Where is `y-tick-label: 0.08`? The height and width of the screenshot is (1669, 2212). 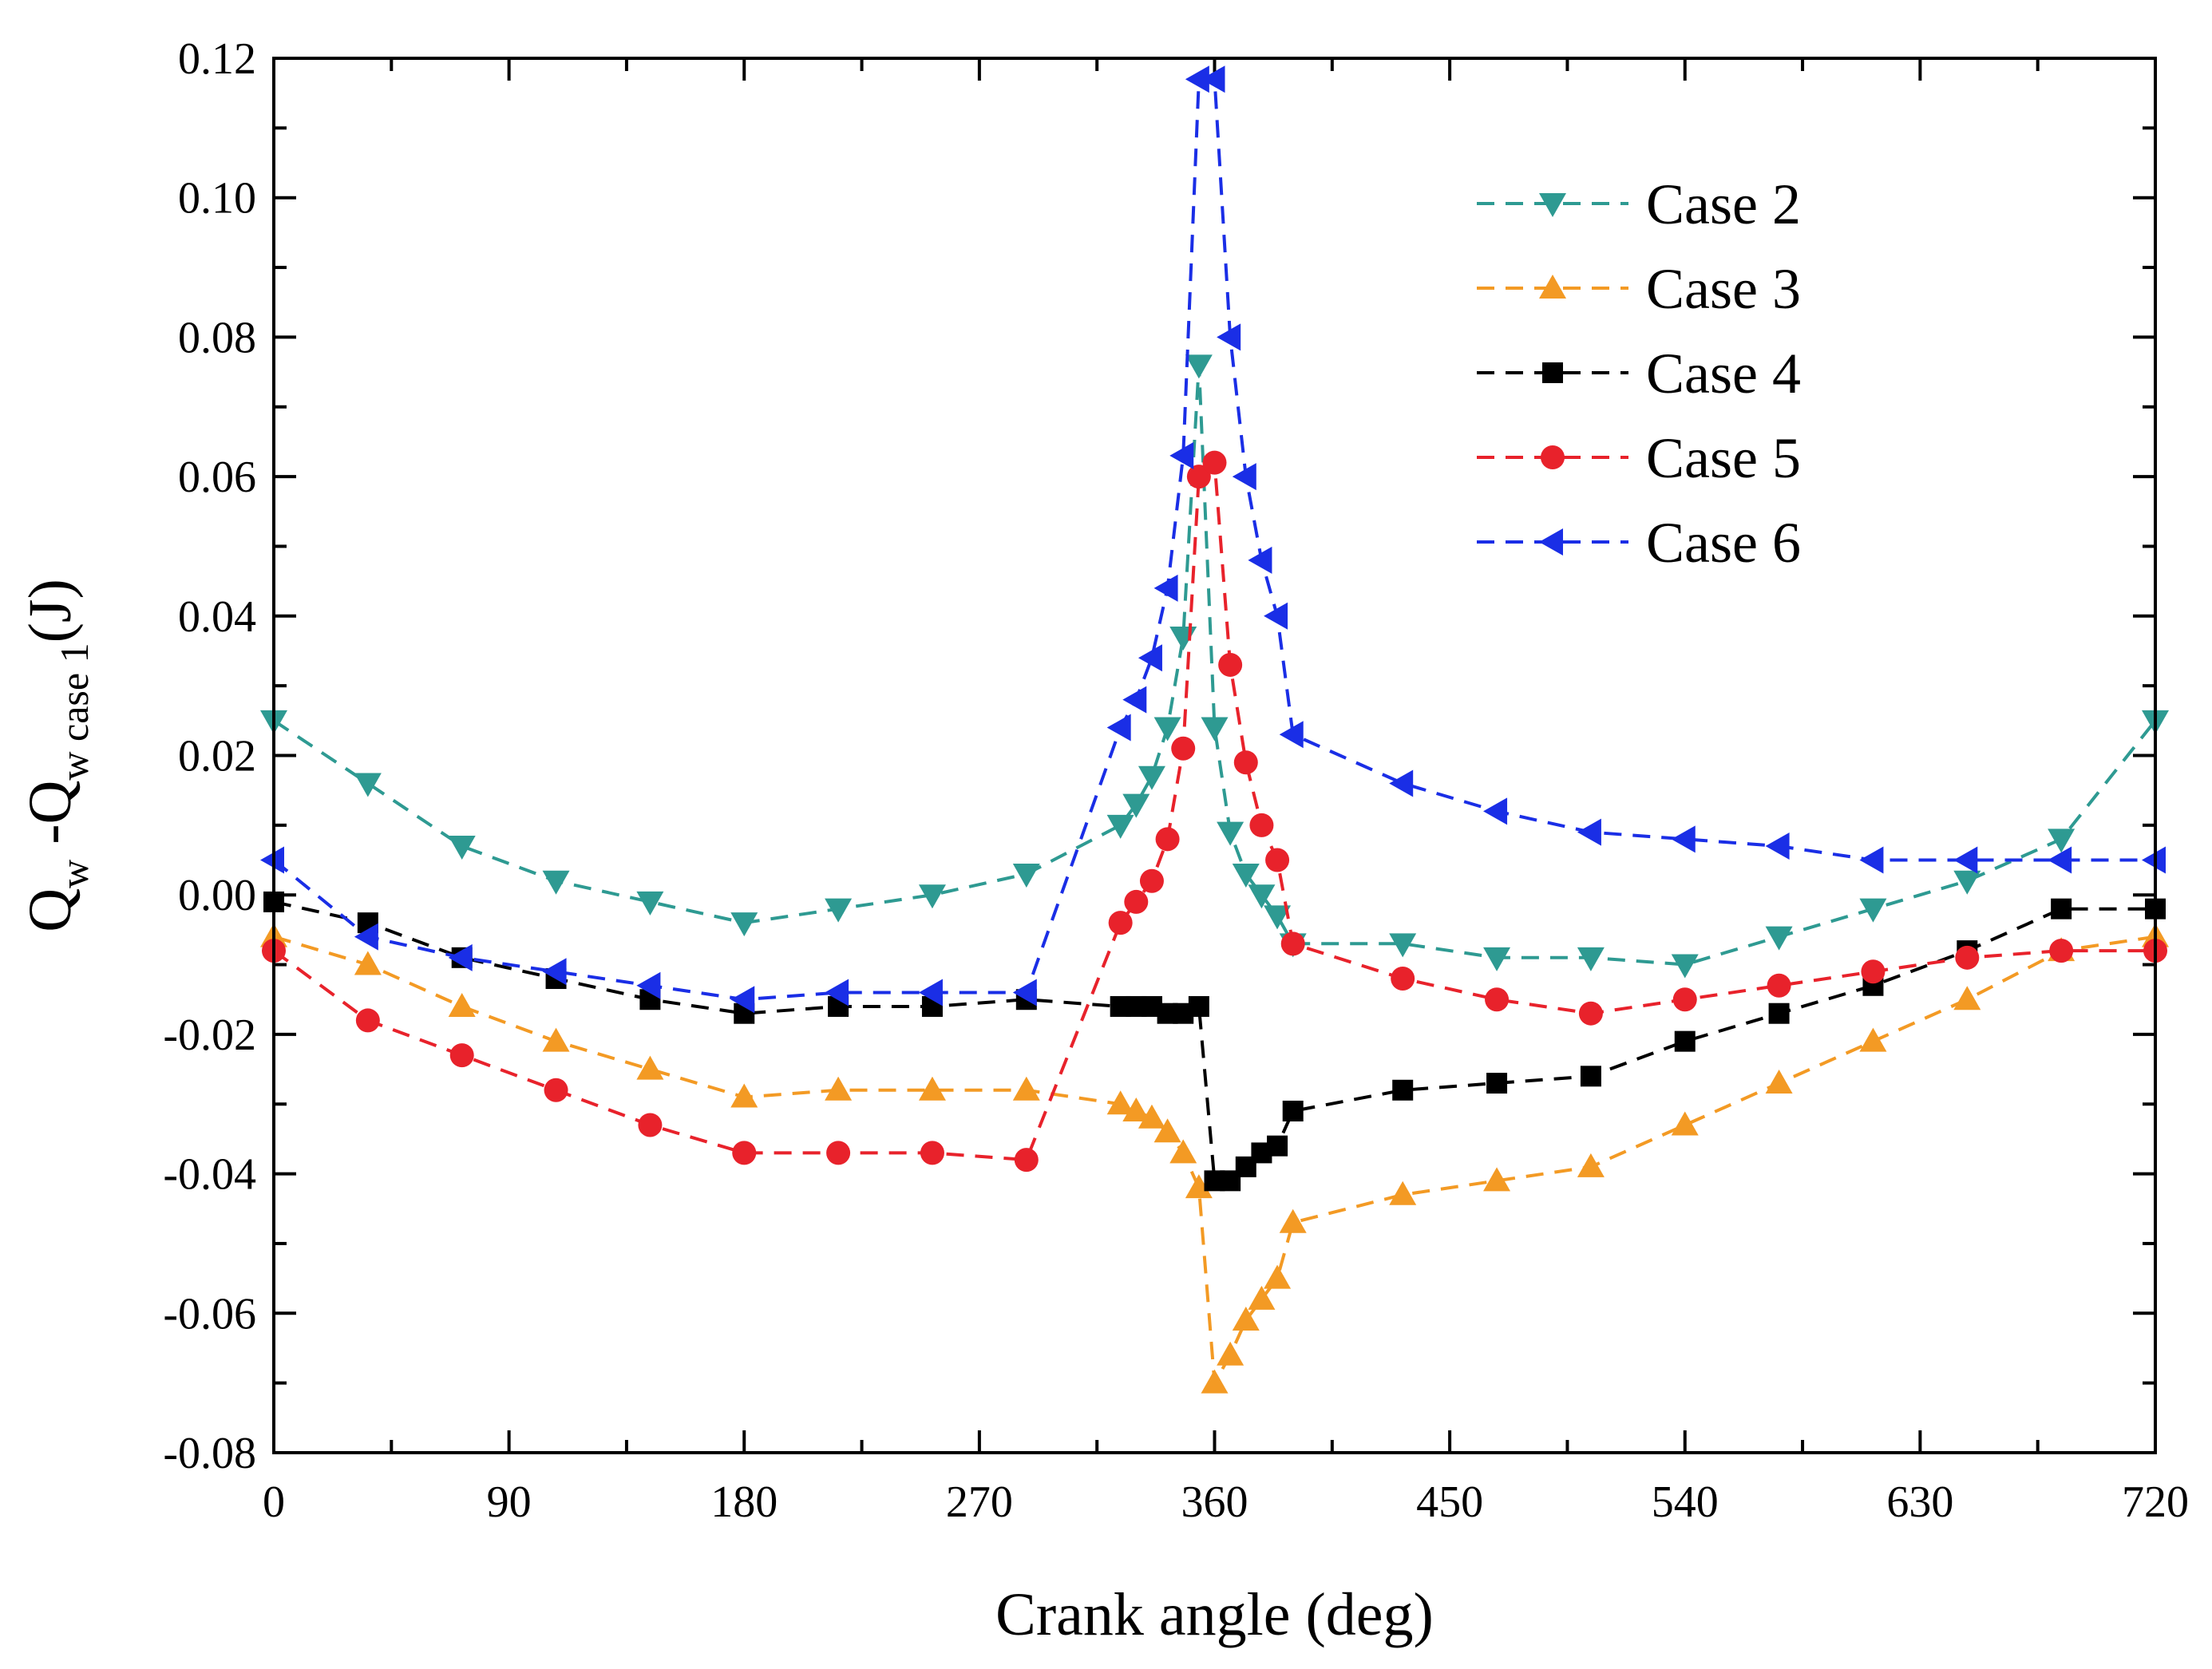 y-tick-label: 0.08 is located at coordinates (217, 338).